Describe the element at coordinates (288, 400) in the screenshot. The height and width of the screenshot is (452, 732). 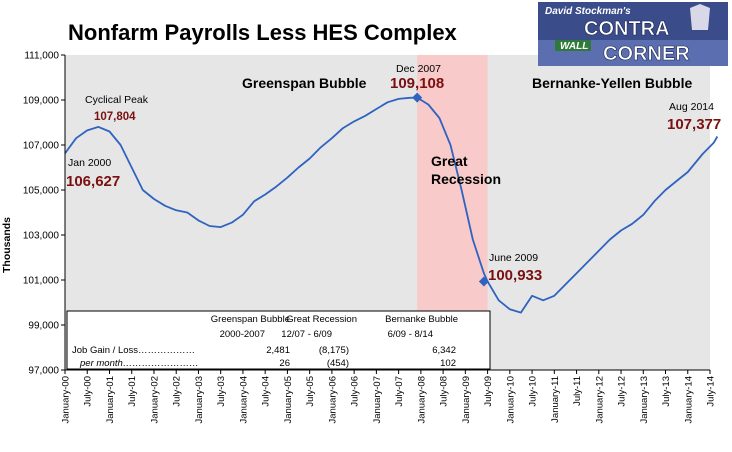
I see `x-tick-label: January-05` at that location.